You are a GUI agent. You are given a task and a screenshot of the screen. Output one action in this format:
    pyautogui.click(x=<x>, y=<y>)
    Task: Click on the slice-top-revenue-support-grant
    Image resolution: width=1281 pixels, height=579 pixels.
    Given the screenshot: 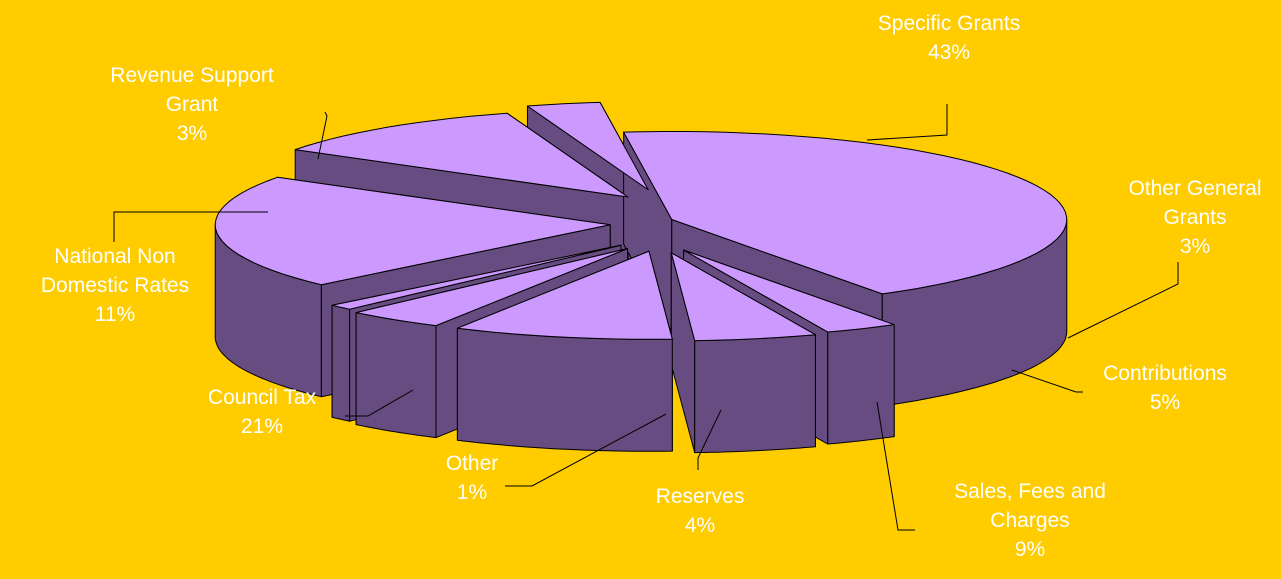 What is the action you would take?
    pyautogui.click(x=587, y=146)
    